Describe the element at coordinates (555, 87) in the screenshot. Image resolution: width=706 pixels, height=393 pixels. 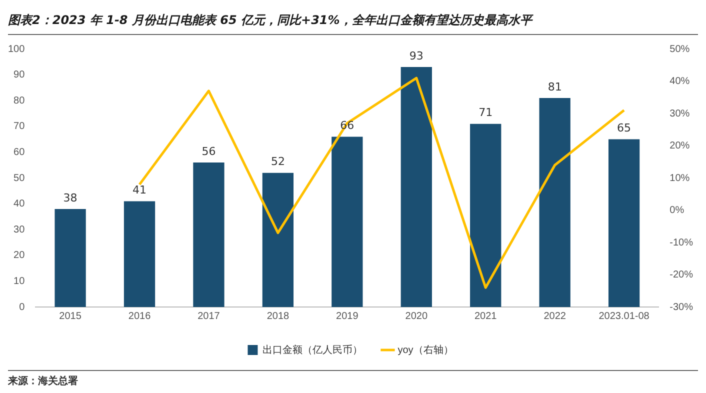
I see `data-label: 81` at that location.